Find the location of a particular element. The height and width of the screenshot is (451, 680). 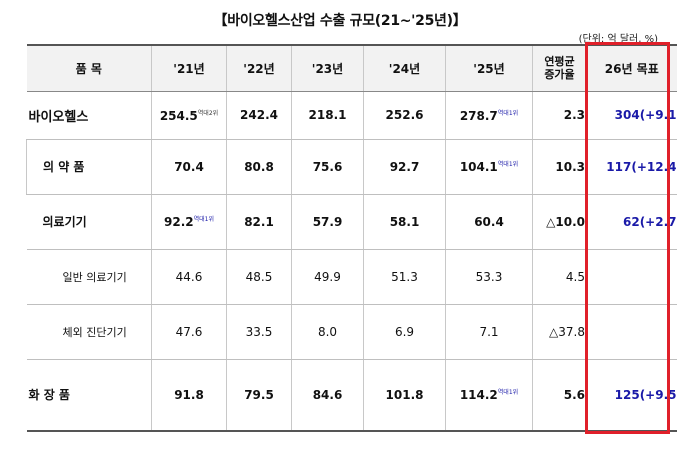

value-2025: 278.7역대1위 is located at coordinates (489, 115).